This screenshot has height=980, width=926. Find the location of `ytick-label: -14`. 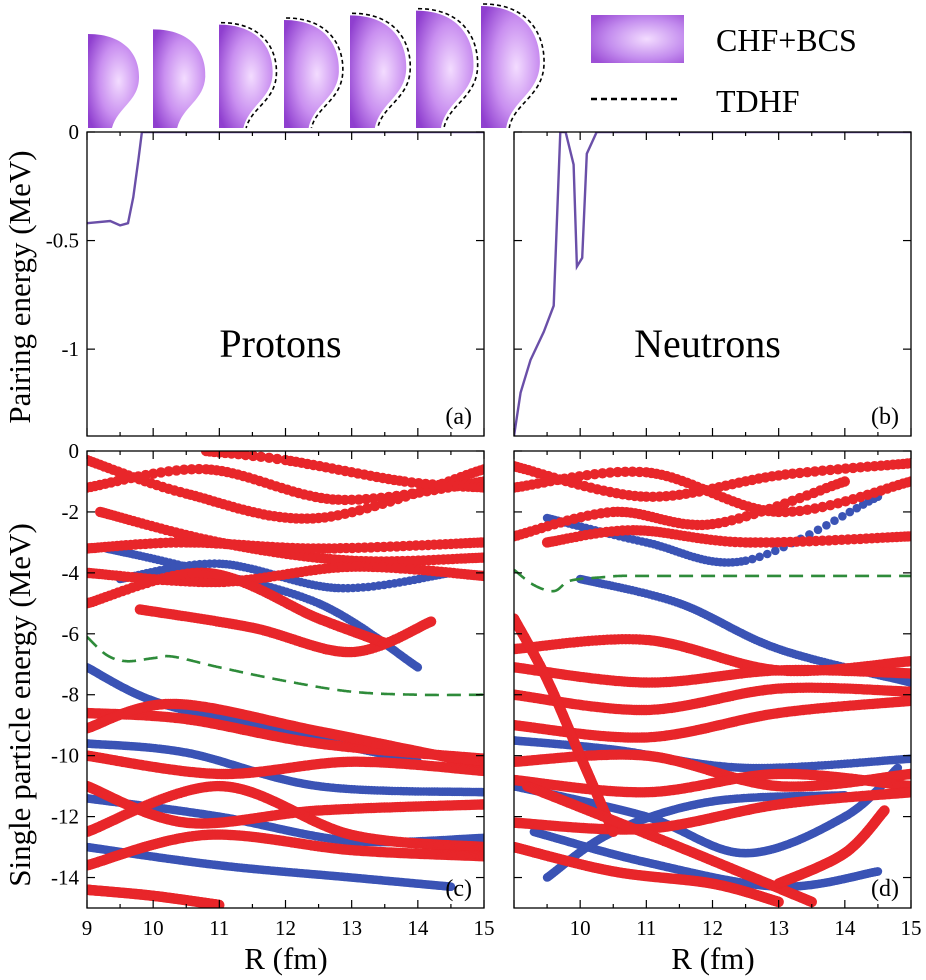

ytick-label: -14 is located at coordinates (65, 878).